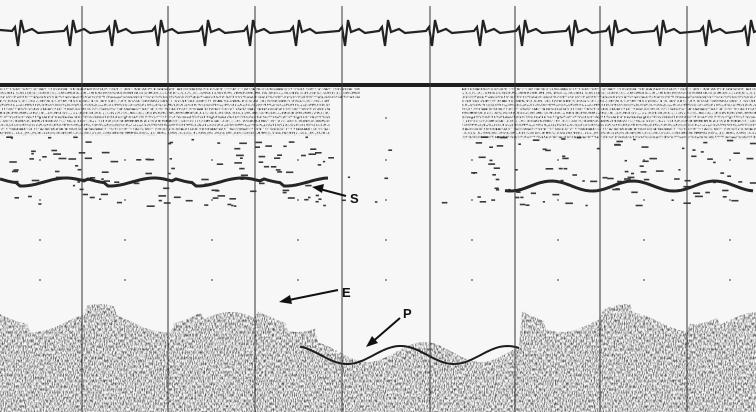 The height and width of the screenshot is (412, 756). I want to click on annotation-e: E, so click(315, 294).